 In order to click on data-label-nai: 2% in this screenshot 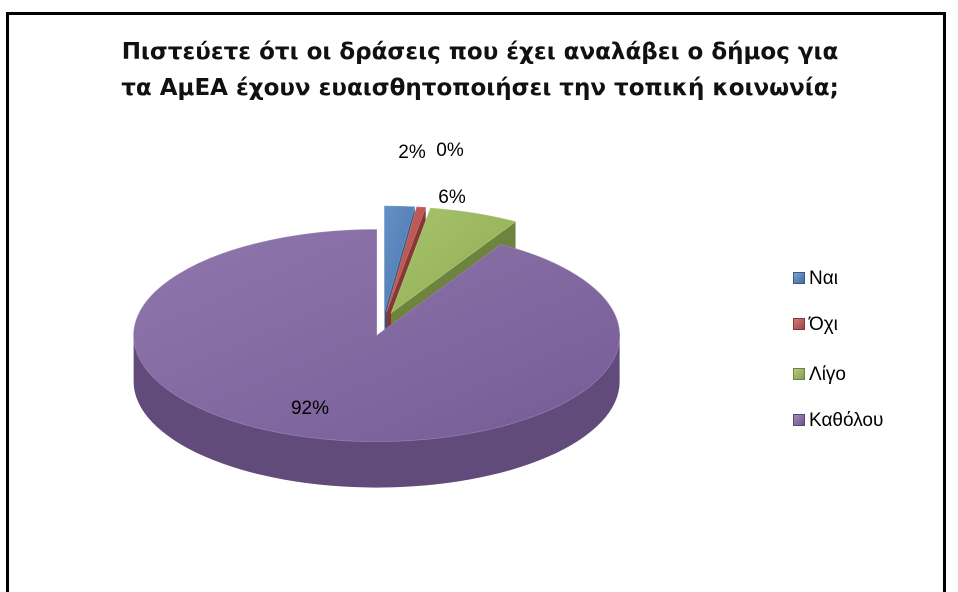, I will do `click(412, 152)`.